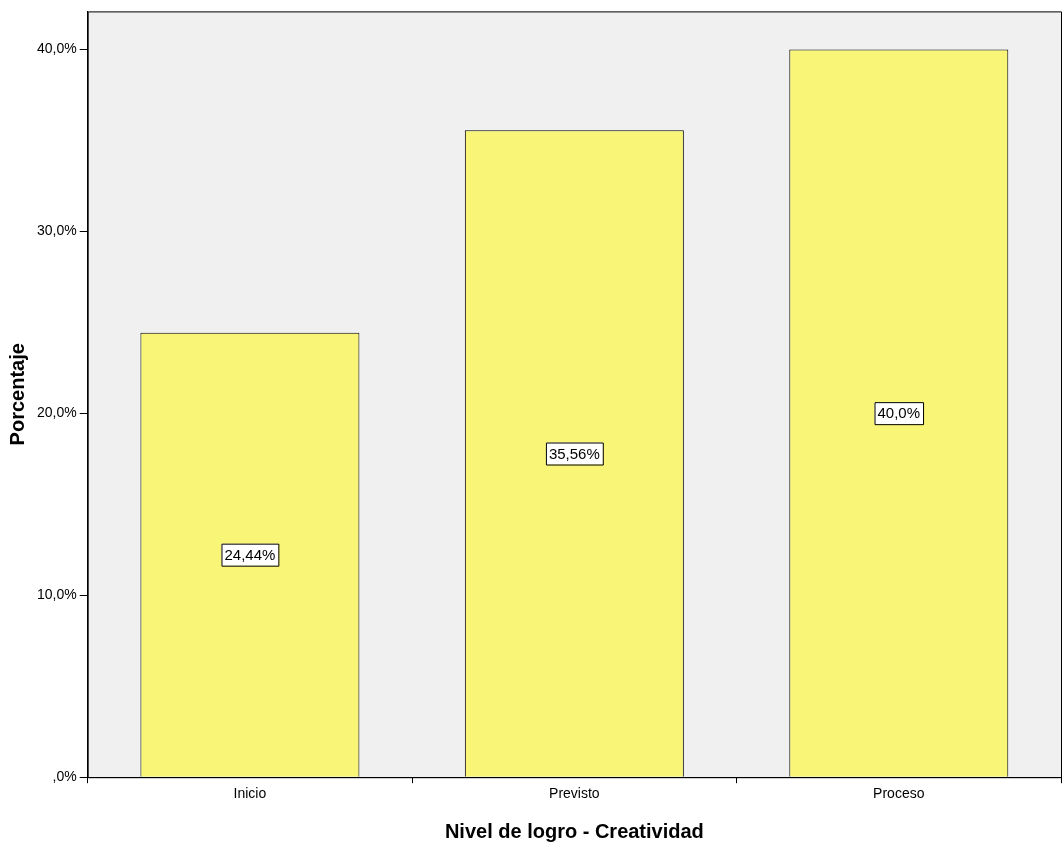 This screenshot has height=856, width=1062. Describe the element at coordinates (250, 793) in the screenshot. I see `x-tick-label: Inicio` at that location.